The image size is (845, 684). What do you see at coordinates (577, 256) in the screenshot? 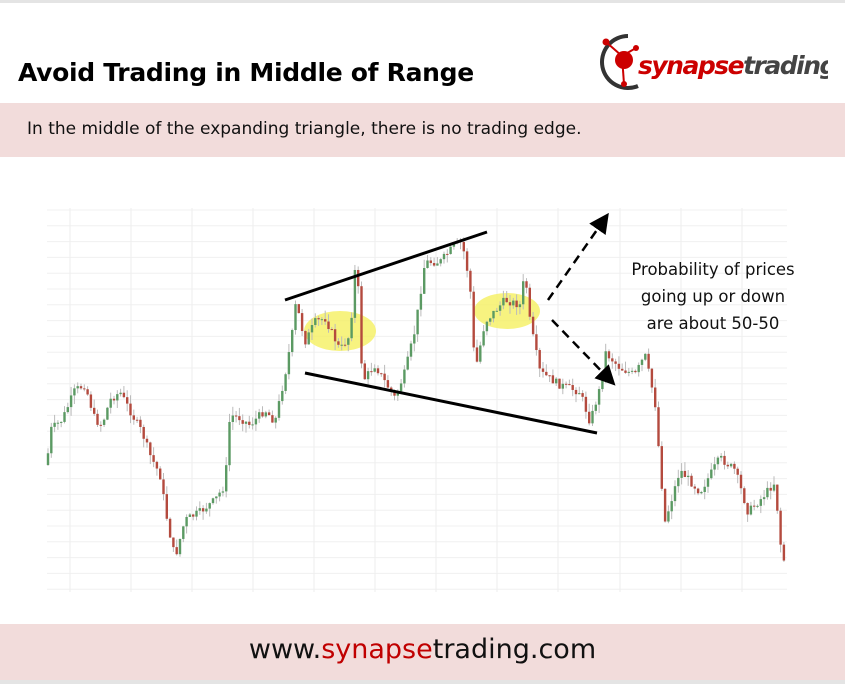
I see `up-arrow` at bounding box center [577, 256].